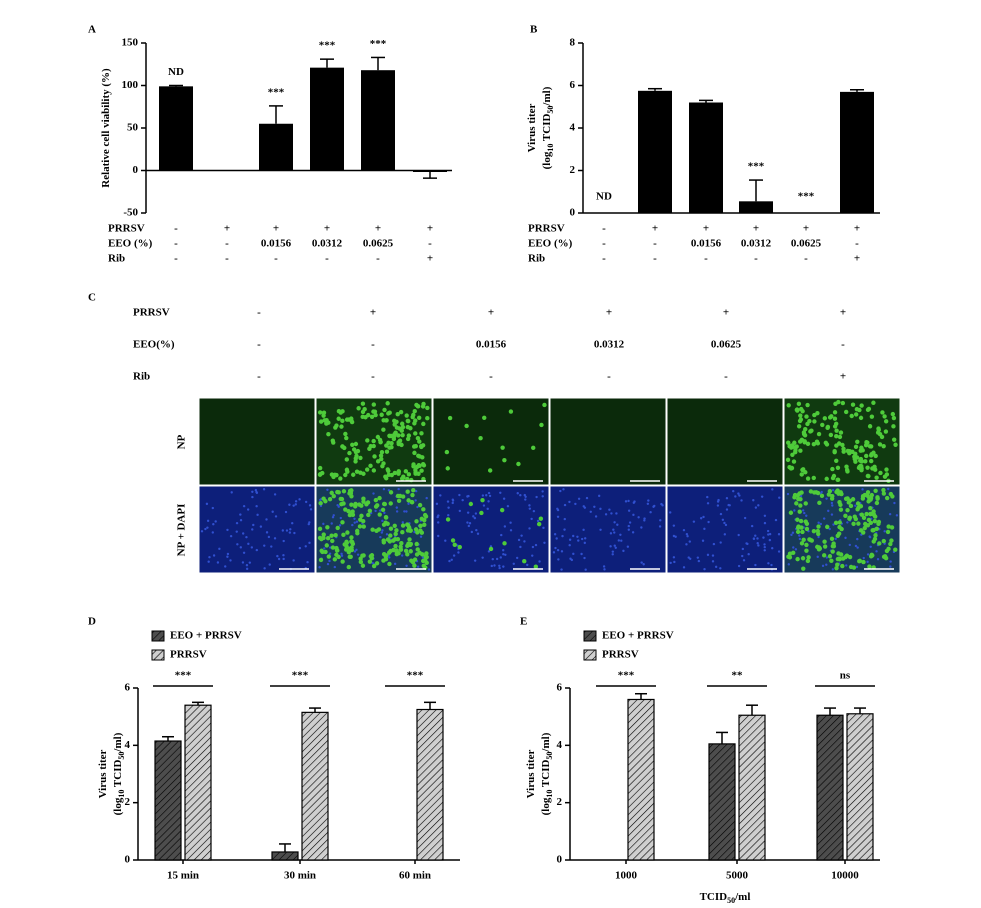 The image size is (981, 908). I want to click on x-axis-label-part: /ml, so click(742, 897).